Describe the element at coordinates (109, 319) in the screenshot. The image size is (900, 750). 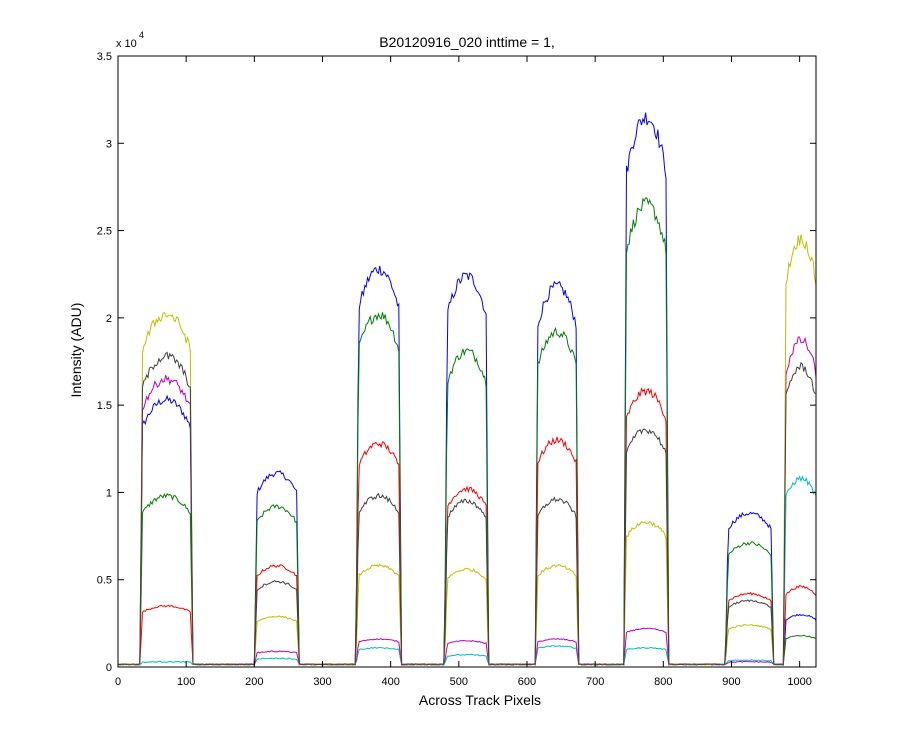
I see `y-tick-label: 2` at that location.